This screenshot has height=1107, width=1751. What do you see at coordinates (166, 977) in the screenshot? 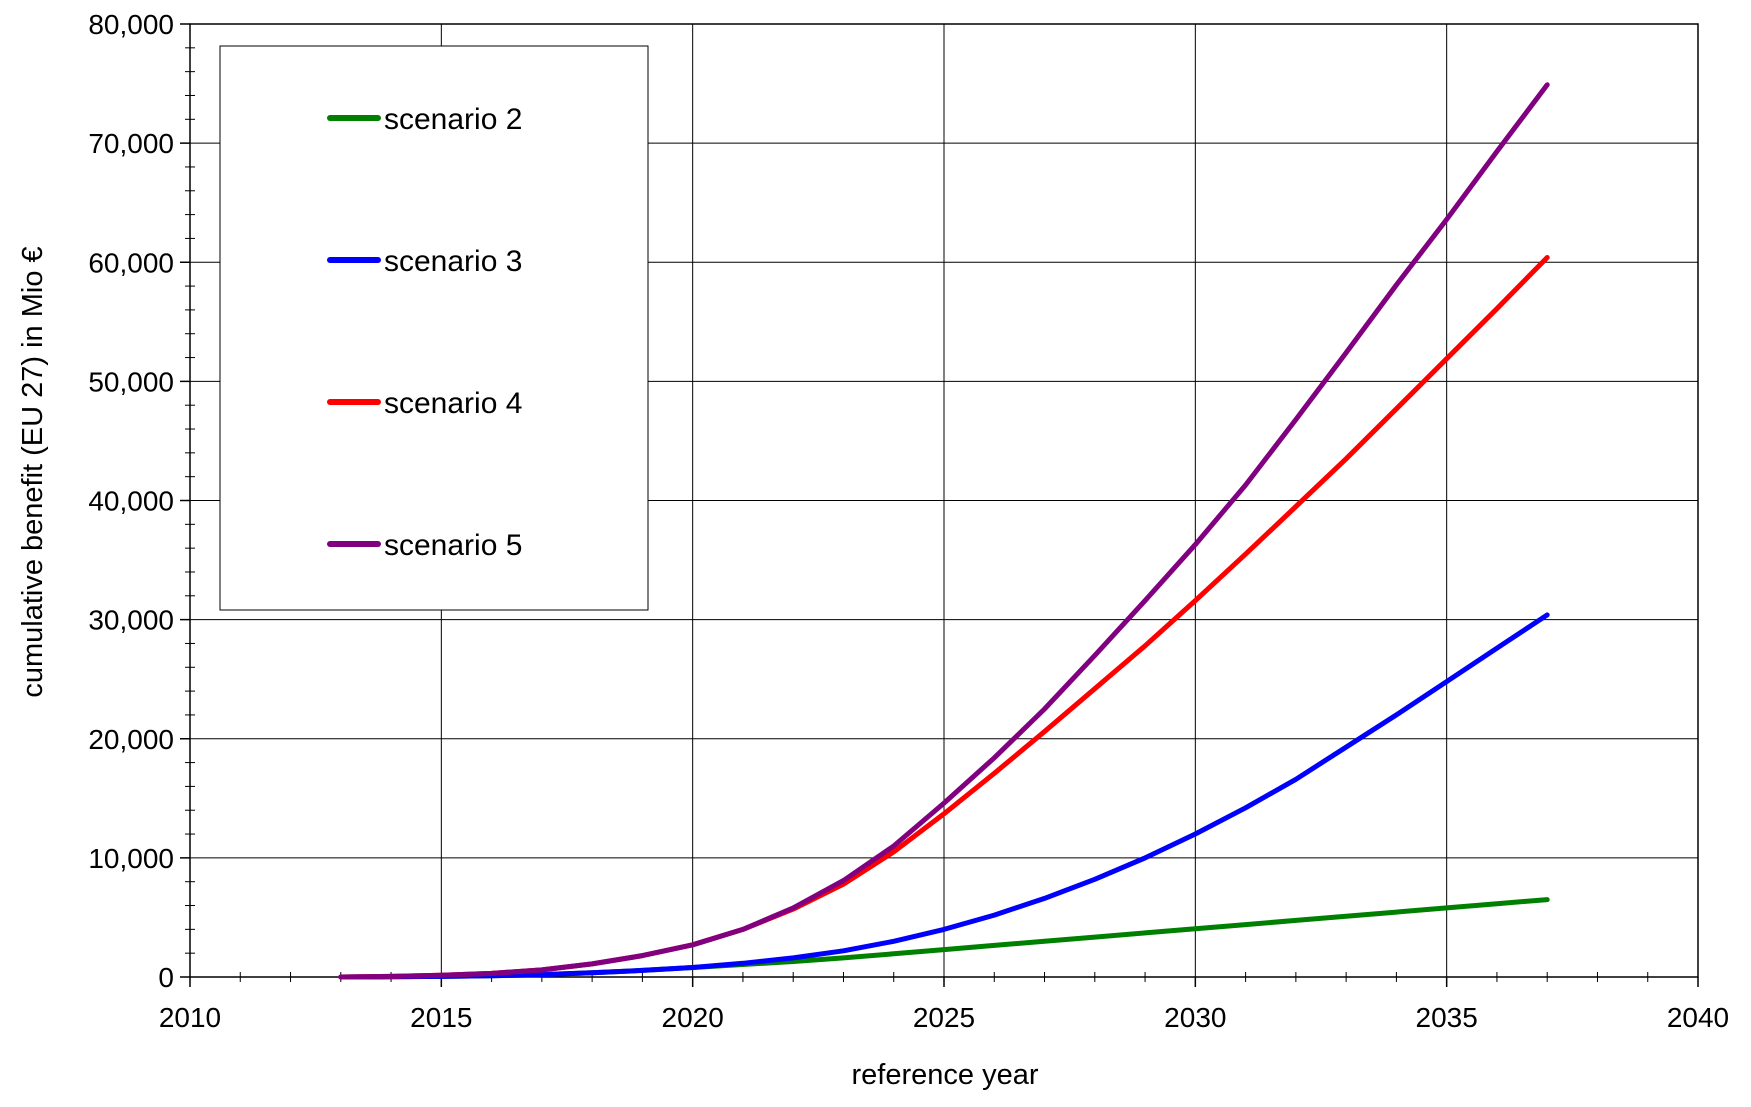
I see `y-tick-label: 0` at bounding box center [166, 977].